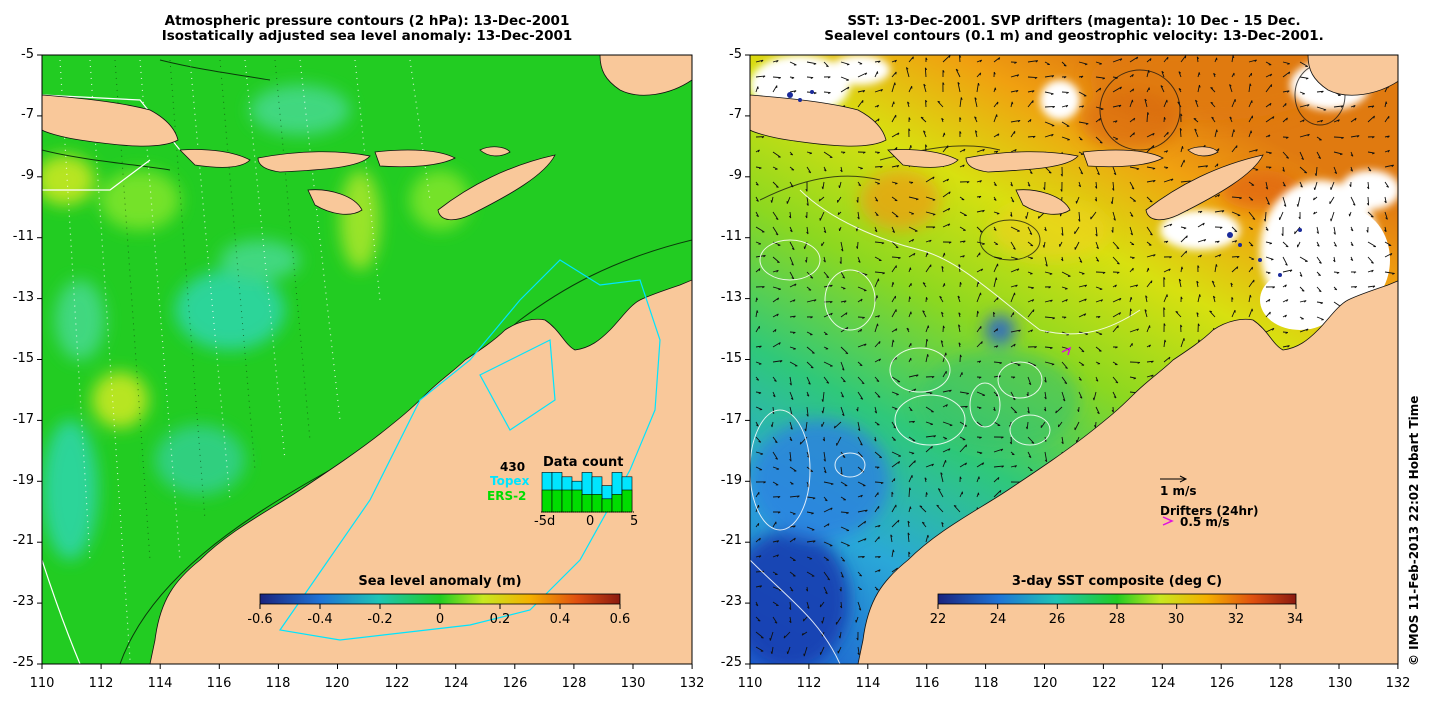  I want to click on sst-colorbar-tick: 22, so click(938, 619).